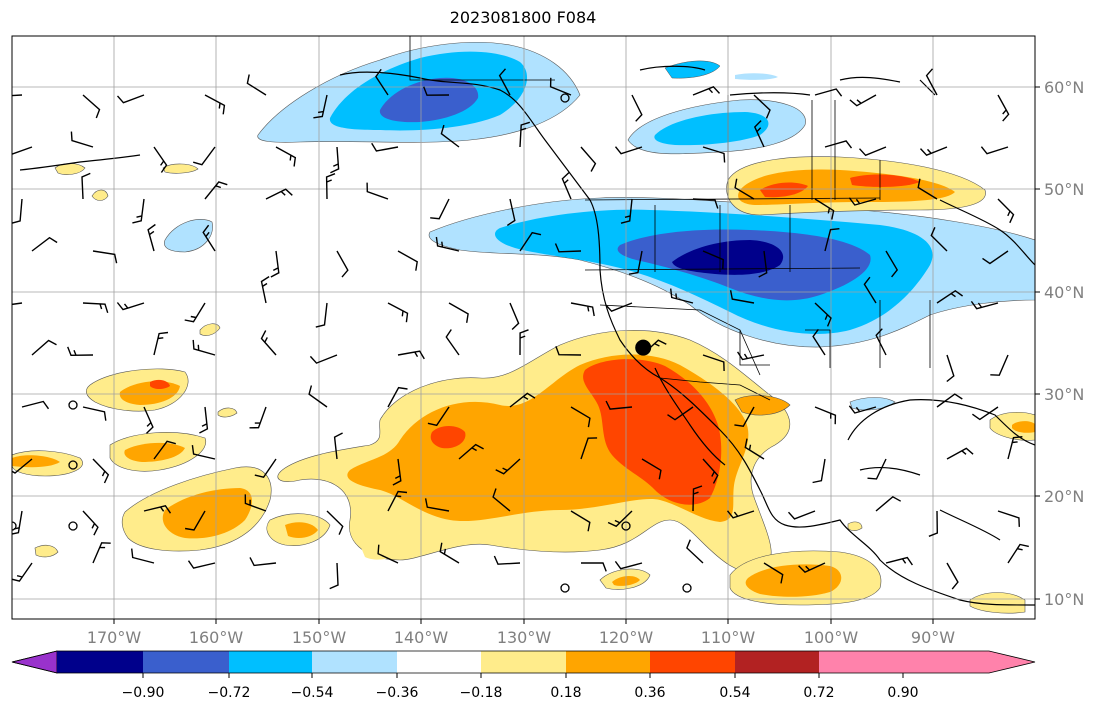  I want to click on colorbar-tick-label: −0.18, so click(481, 693).